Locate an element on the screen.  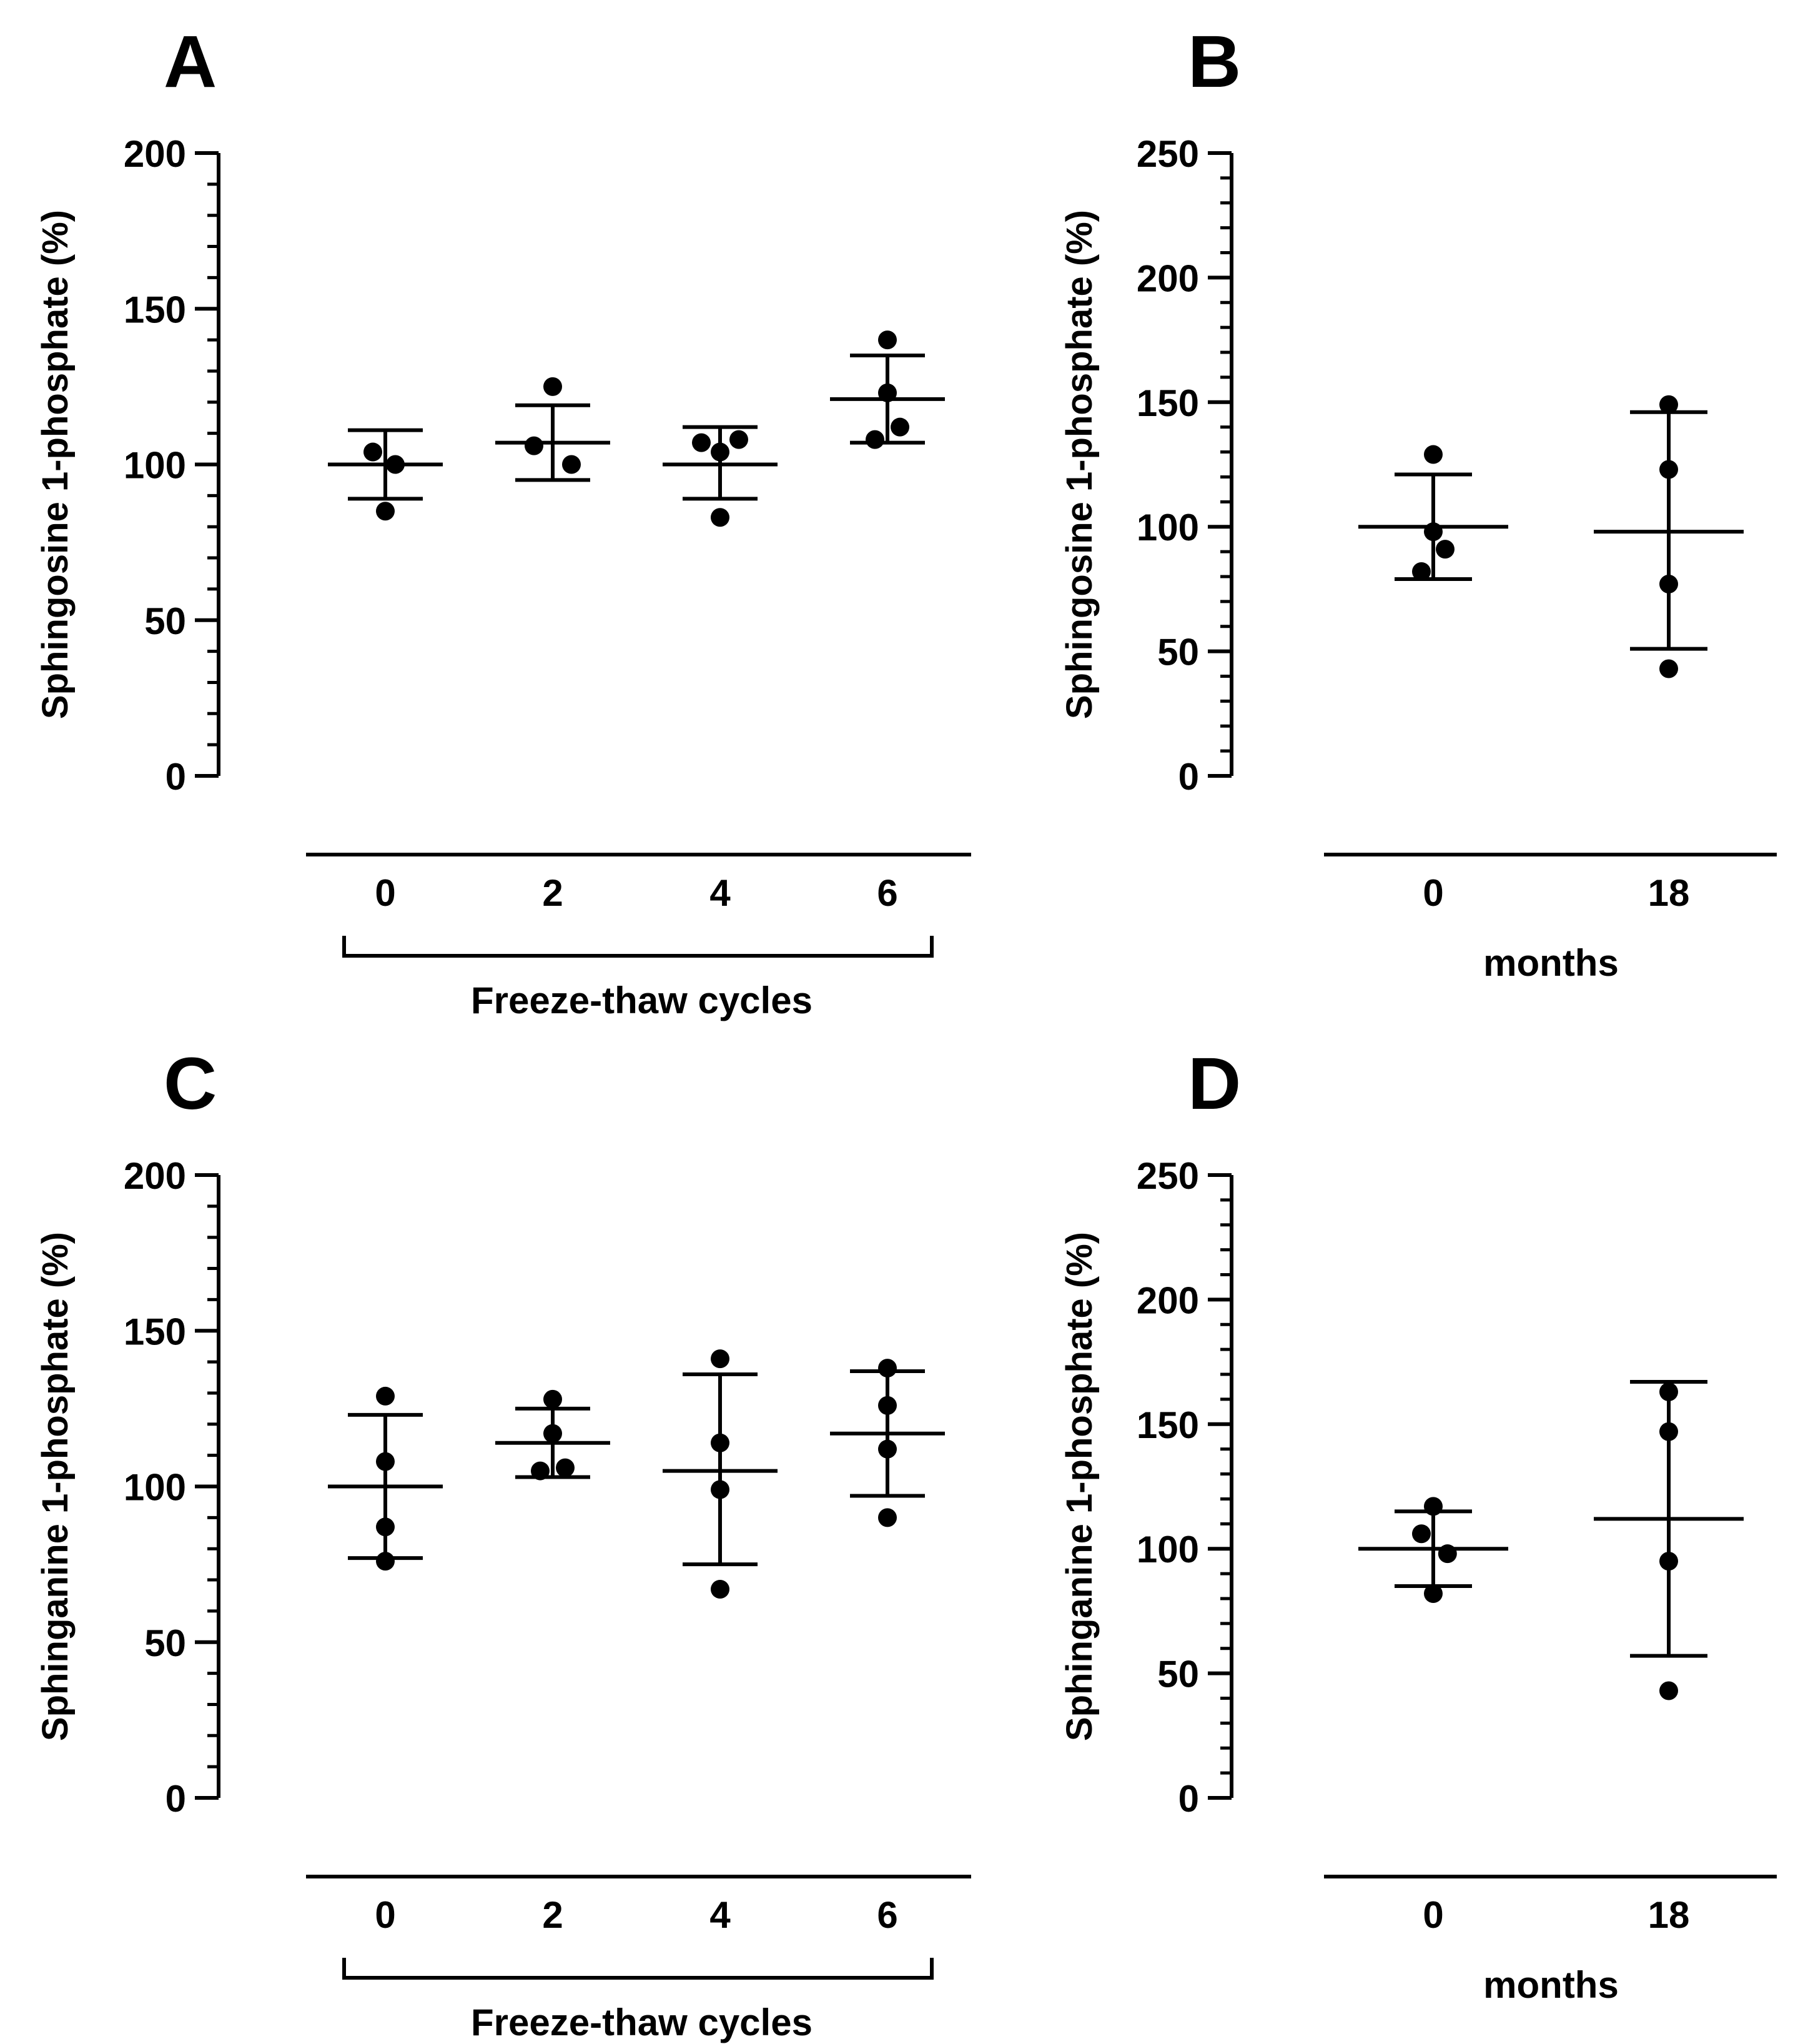
panel-label-b: B is located at coordinates (1215, 62).